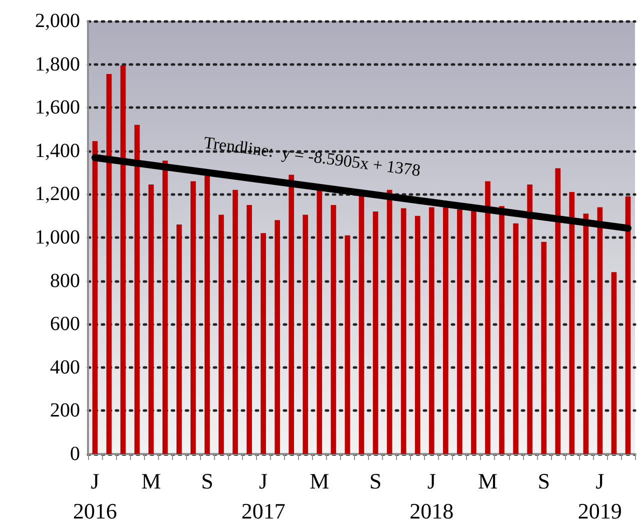  Describe the element at coordinates (65, 367) in the screenshot. I see `y-tick-label: 400` at that location.